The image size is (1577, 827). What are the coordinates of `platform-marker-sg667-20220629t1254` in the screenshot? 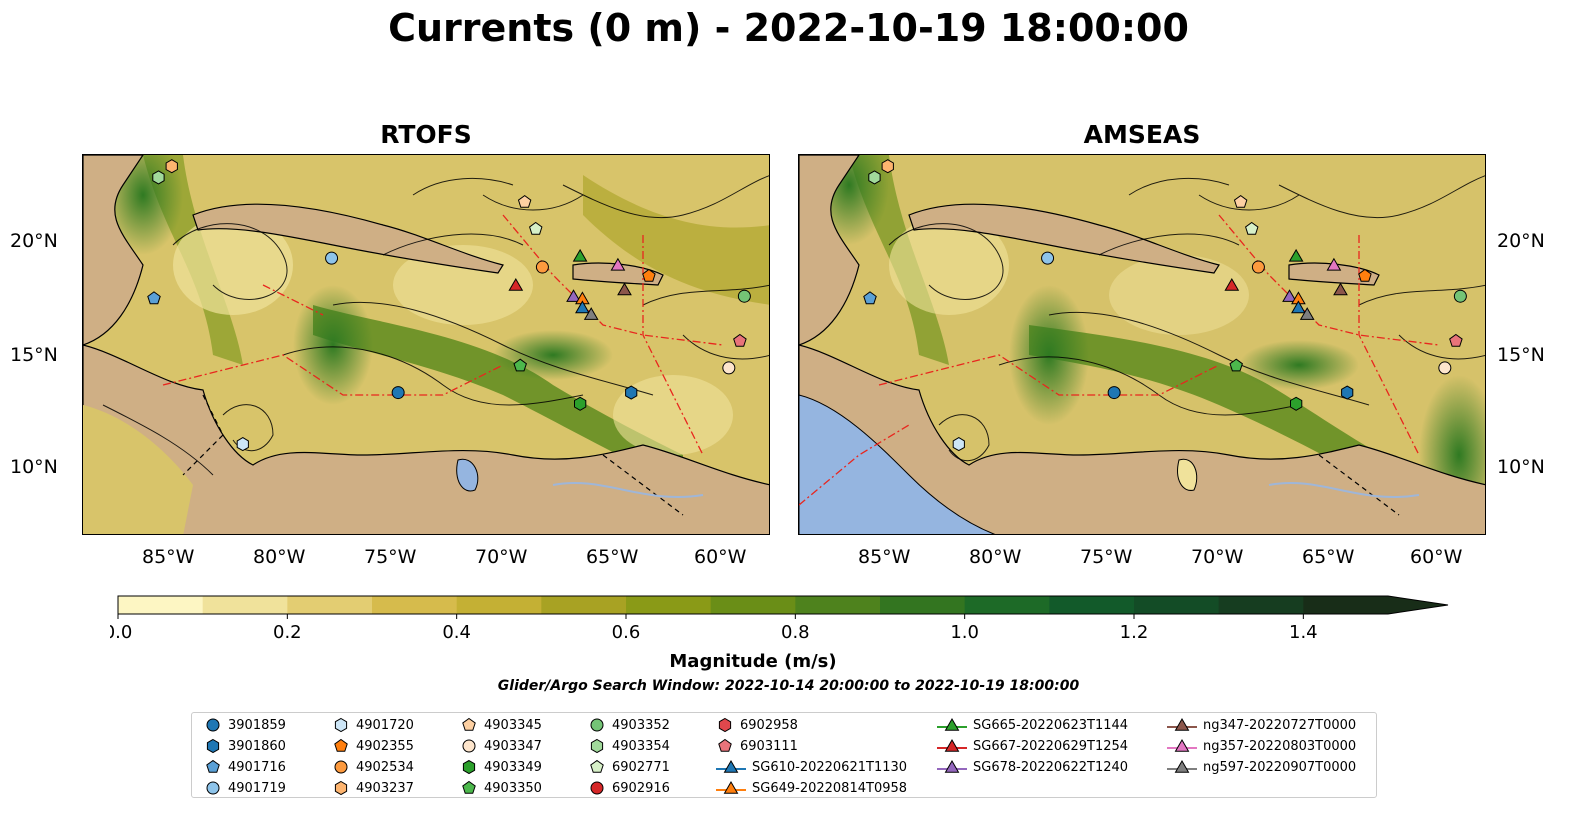 It's located at (1232, 284).